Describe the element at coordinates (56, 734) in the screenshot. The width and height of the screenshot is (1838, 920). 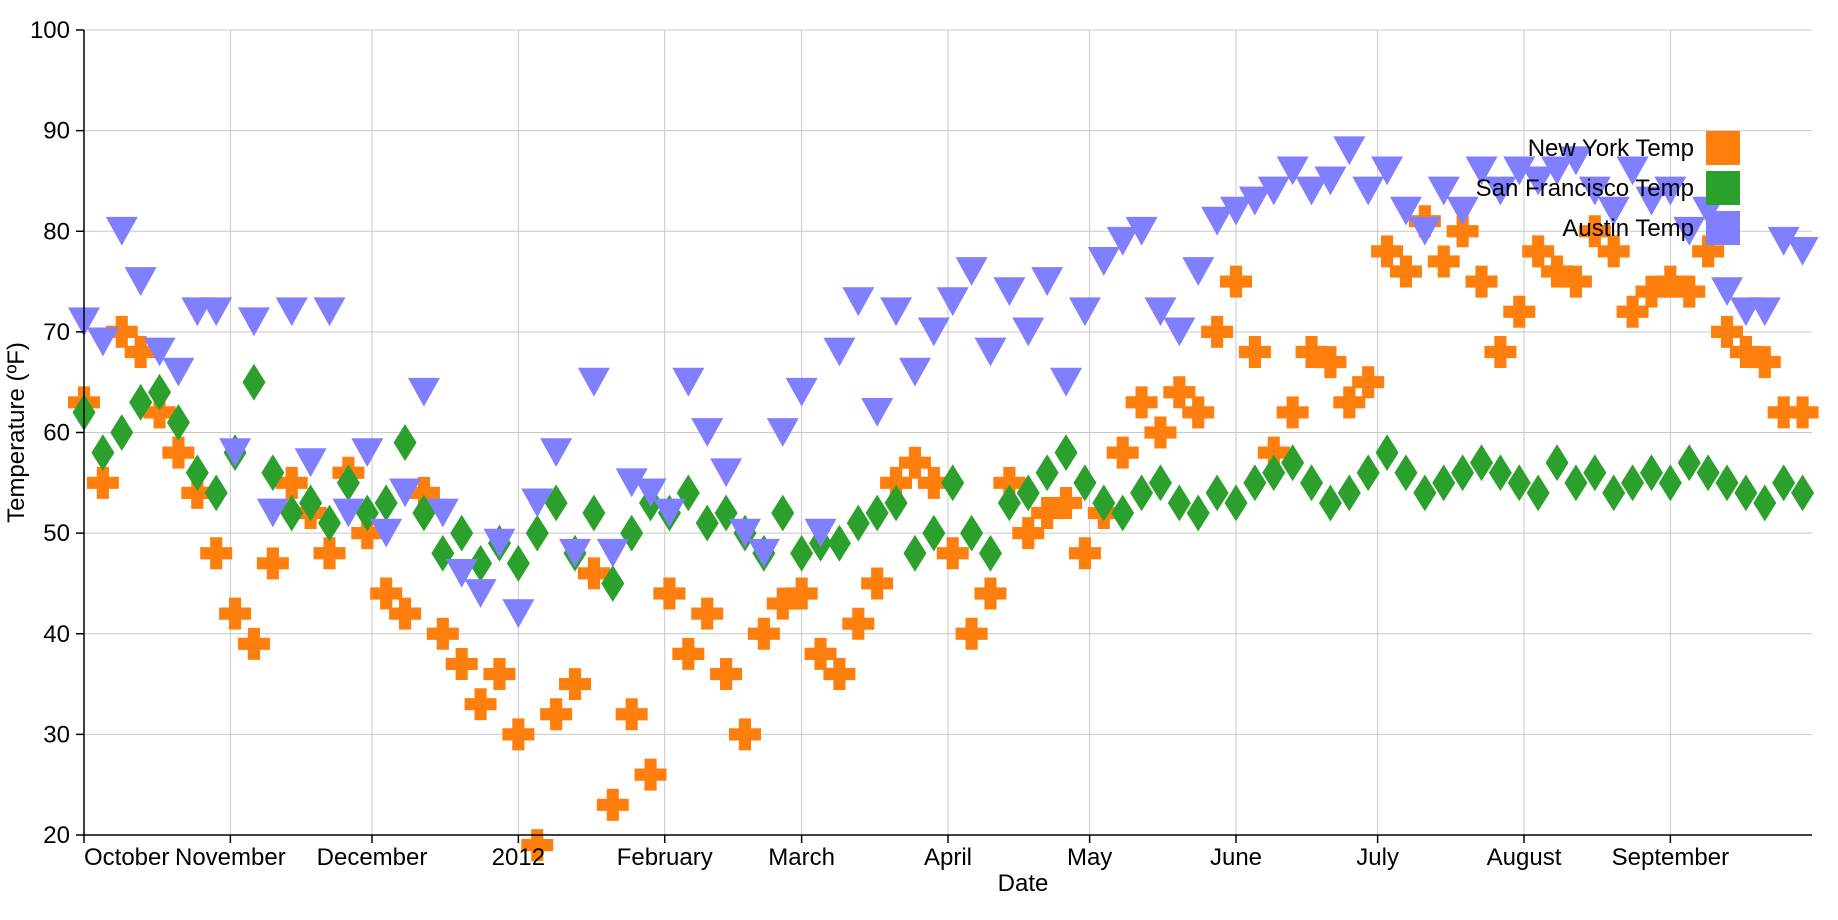
I see `y-tick-label: 30` at that location.